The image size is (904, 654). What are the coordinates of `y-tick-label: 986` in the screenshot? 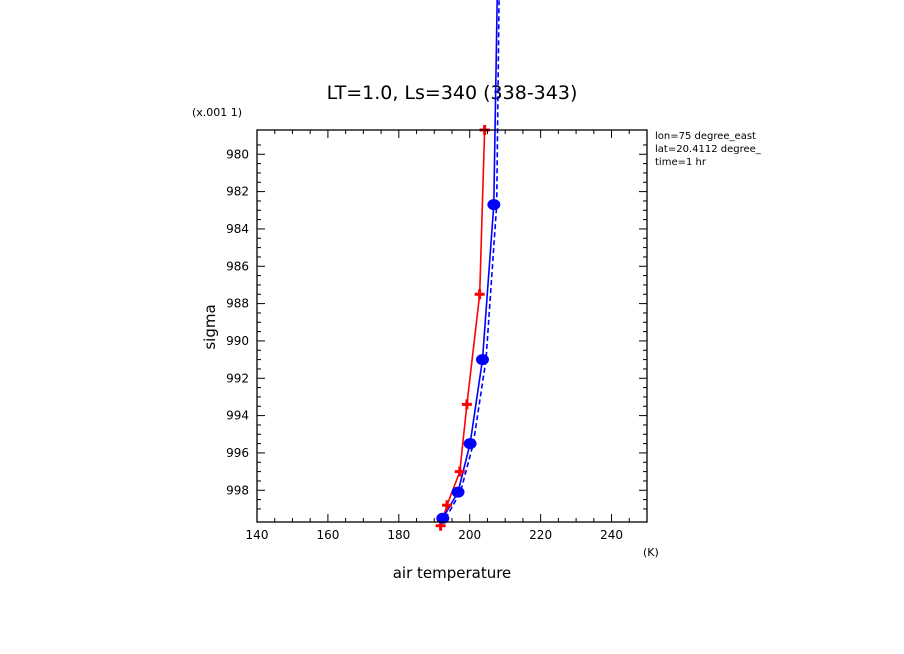 It's located at (237, 266).